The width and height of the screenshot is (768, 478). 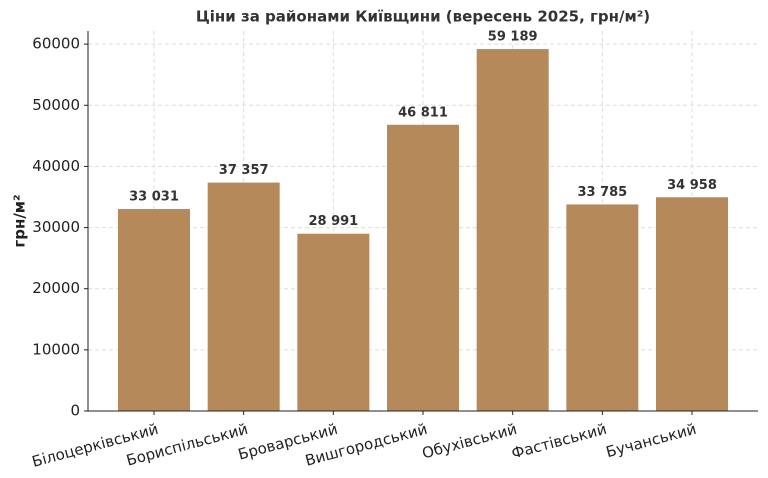 I want to click on value-label: 46 811, so click(x=423, y=112).